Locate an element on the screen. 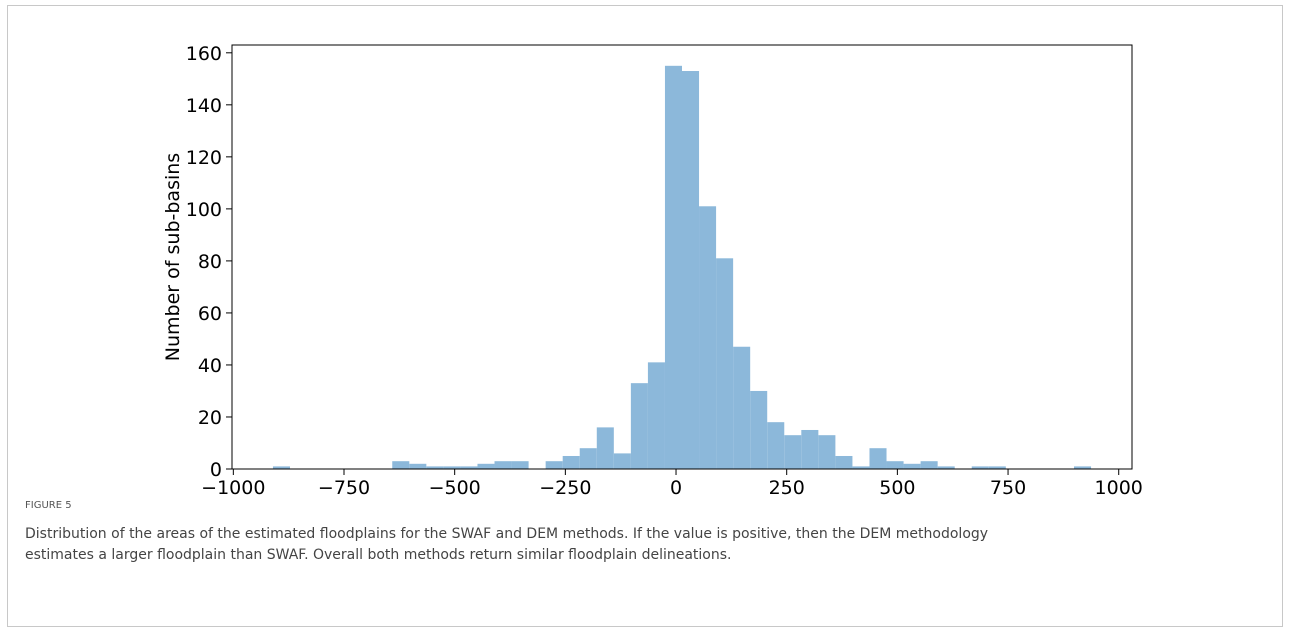  x-tick-label: −500 is located at coordinates (455, 488).